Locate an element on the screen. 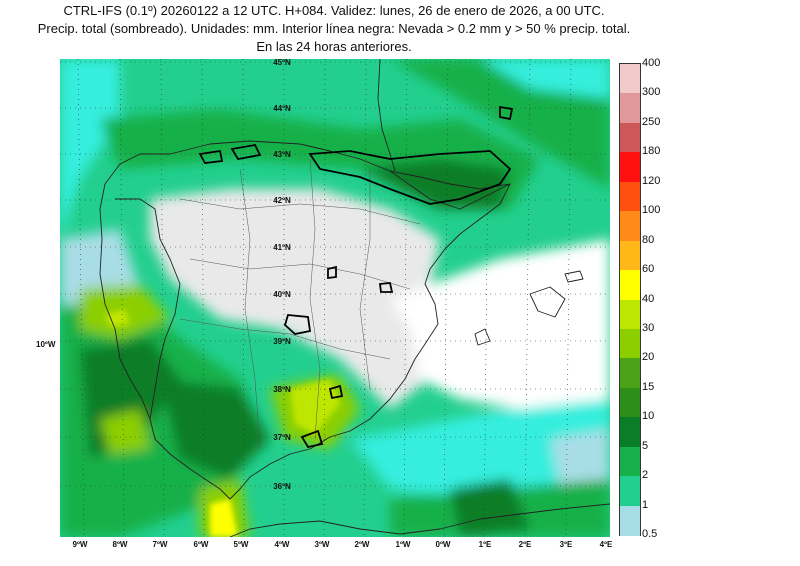  colorbar-label: 400 is located at coordinates (651, 63).